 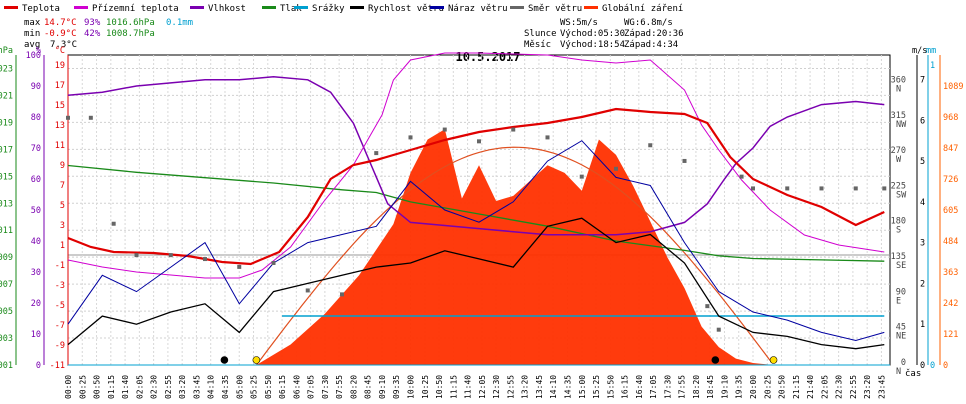 What do you see at coordinates (130, 34) in the screenshot?
I see `stat-min-press: 1008.7hPa` at bounding box center [130, 34].